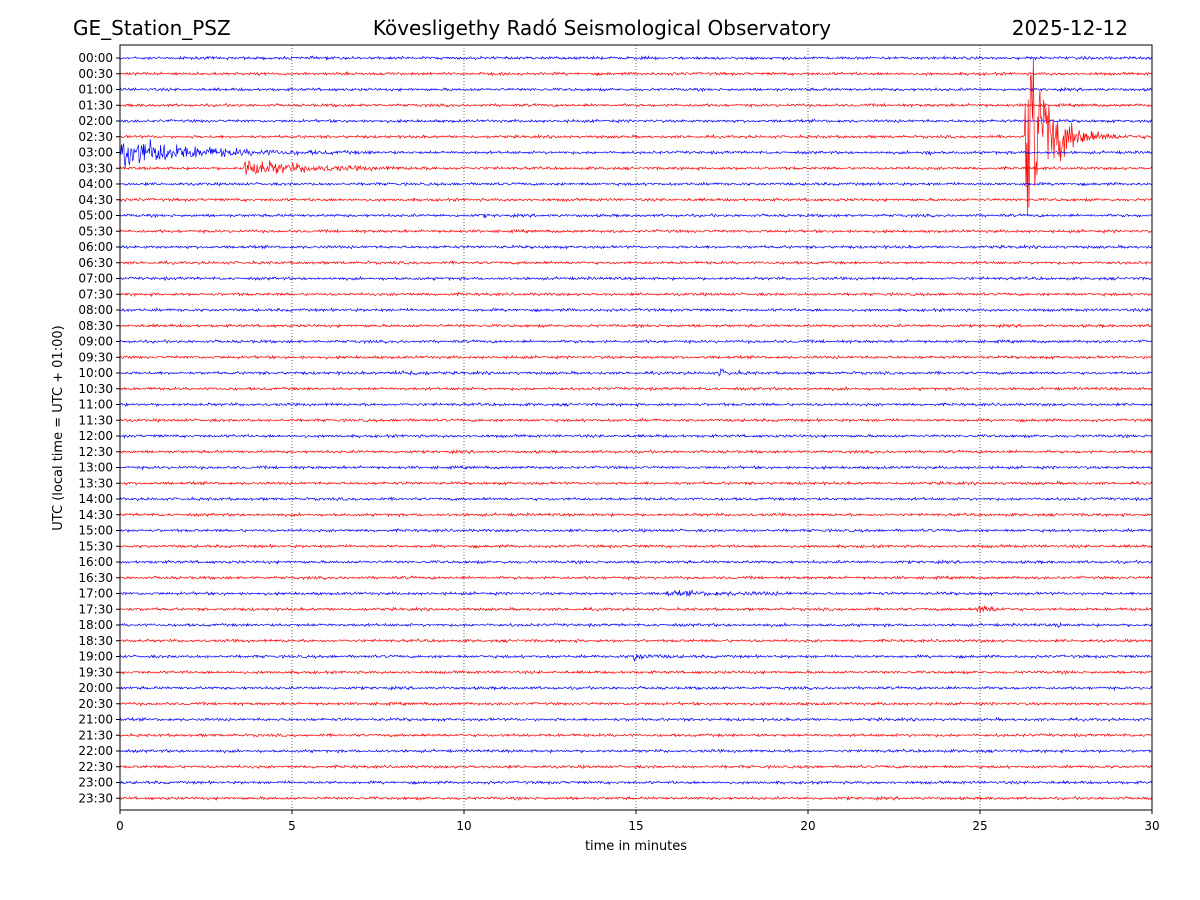 Image resolution: width=1200 pixels, height=900 pixels. I want to click on row-time-label: 03:00, so click(95, 153).